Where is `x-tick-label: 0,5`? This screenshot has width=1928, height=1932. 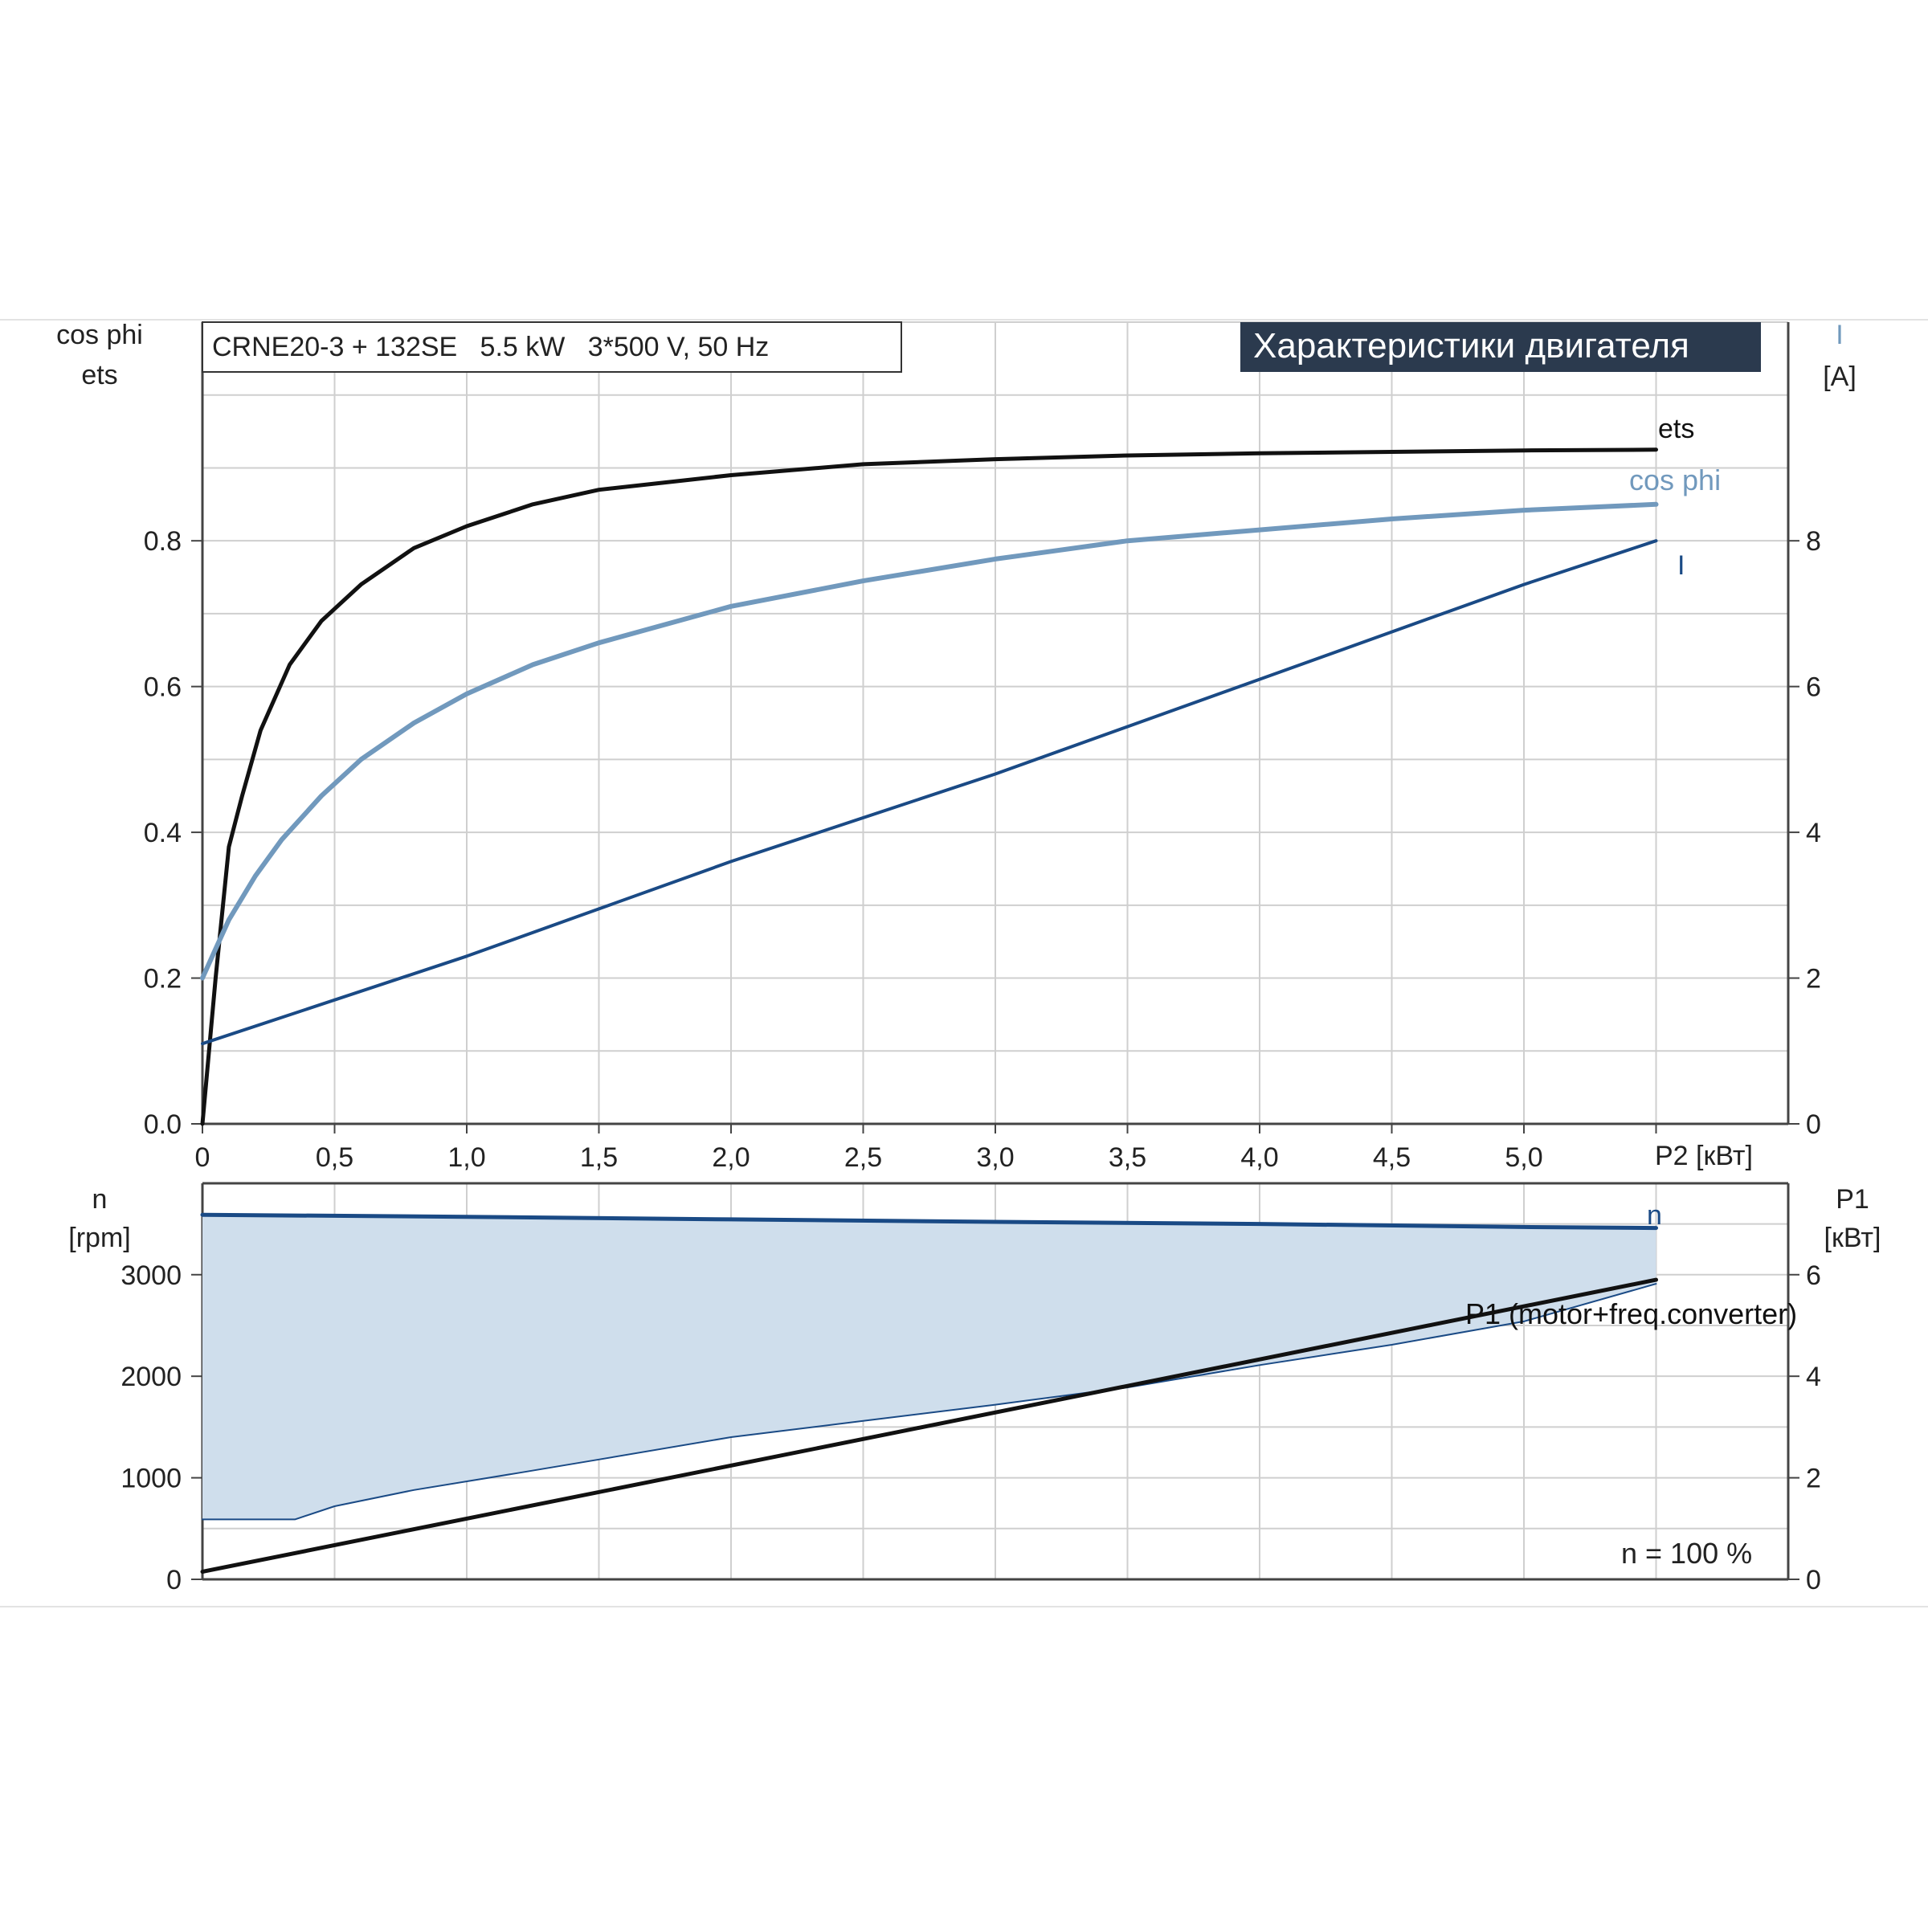 x-tick-label: 0,5 is located at coordinates (334, 1157).